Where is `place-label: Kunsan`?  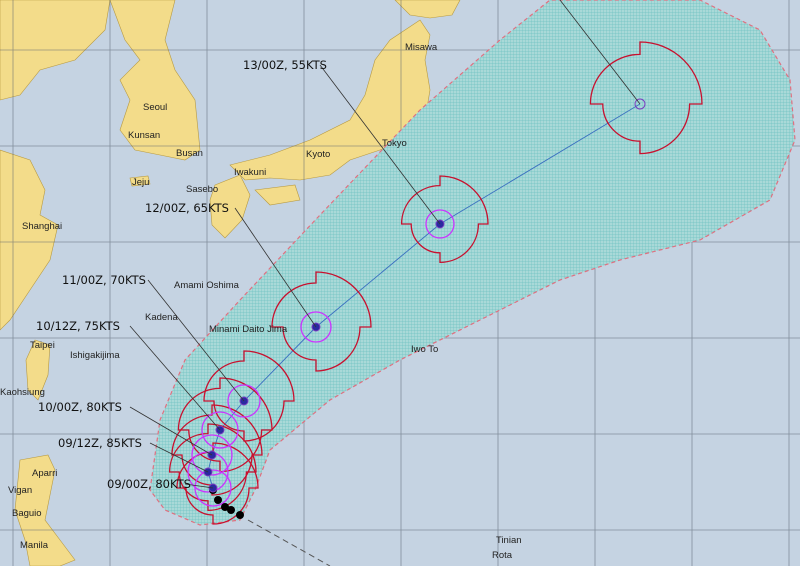 place-label: Kunsan is located at coordinates (144, 135).